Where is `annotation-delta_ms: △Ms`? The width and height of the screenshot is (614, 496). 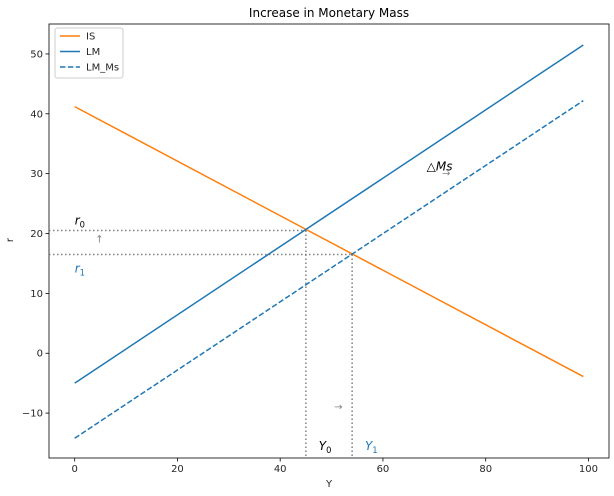 annotation-delta_ms: △Ms is located at coordinates (440, 167).